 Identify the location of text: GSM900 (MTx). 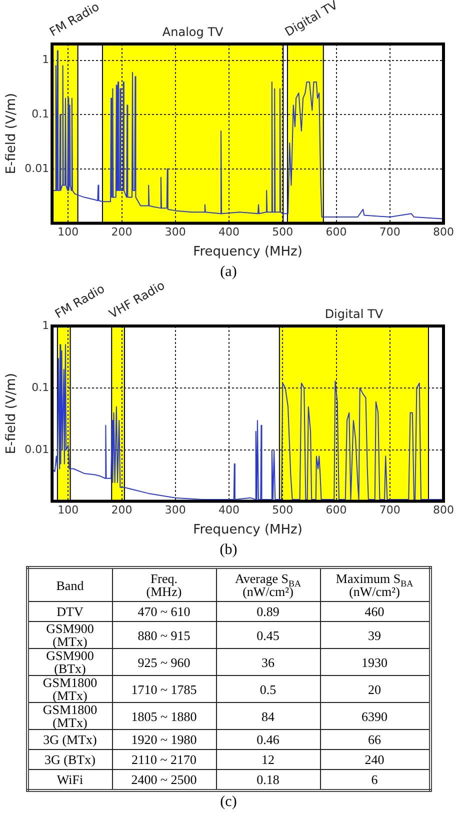
(70, 635).